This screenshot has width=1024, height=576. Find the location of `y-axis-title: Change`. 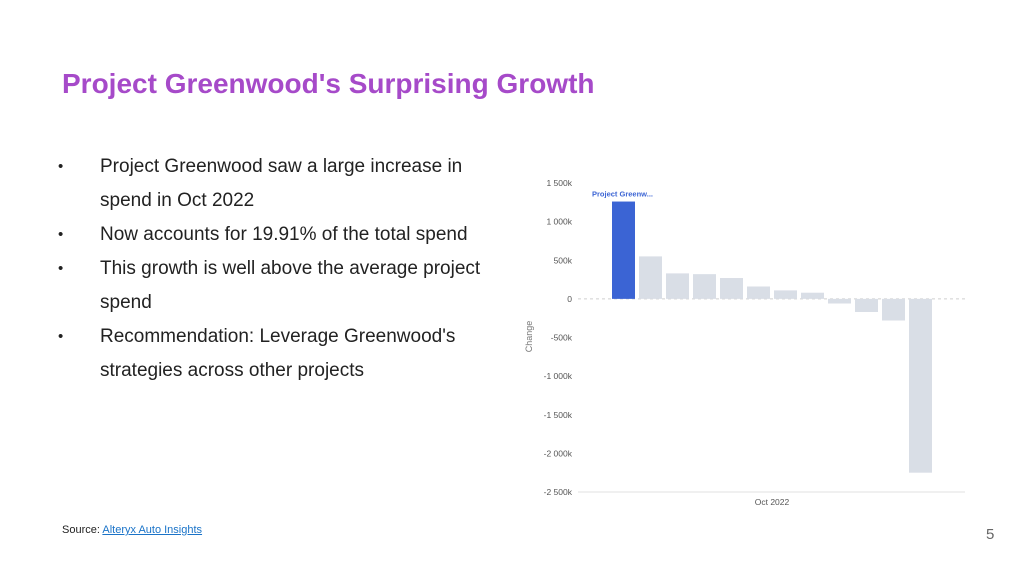

y-axis-title: Change is located at coordinates (529, 337).